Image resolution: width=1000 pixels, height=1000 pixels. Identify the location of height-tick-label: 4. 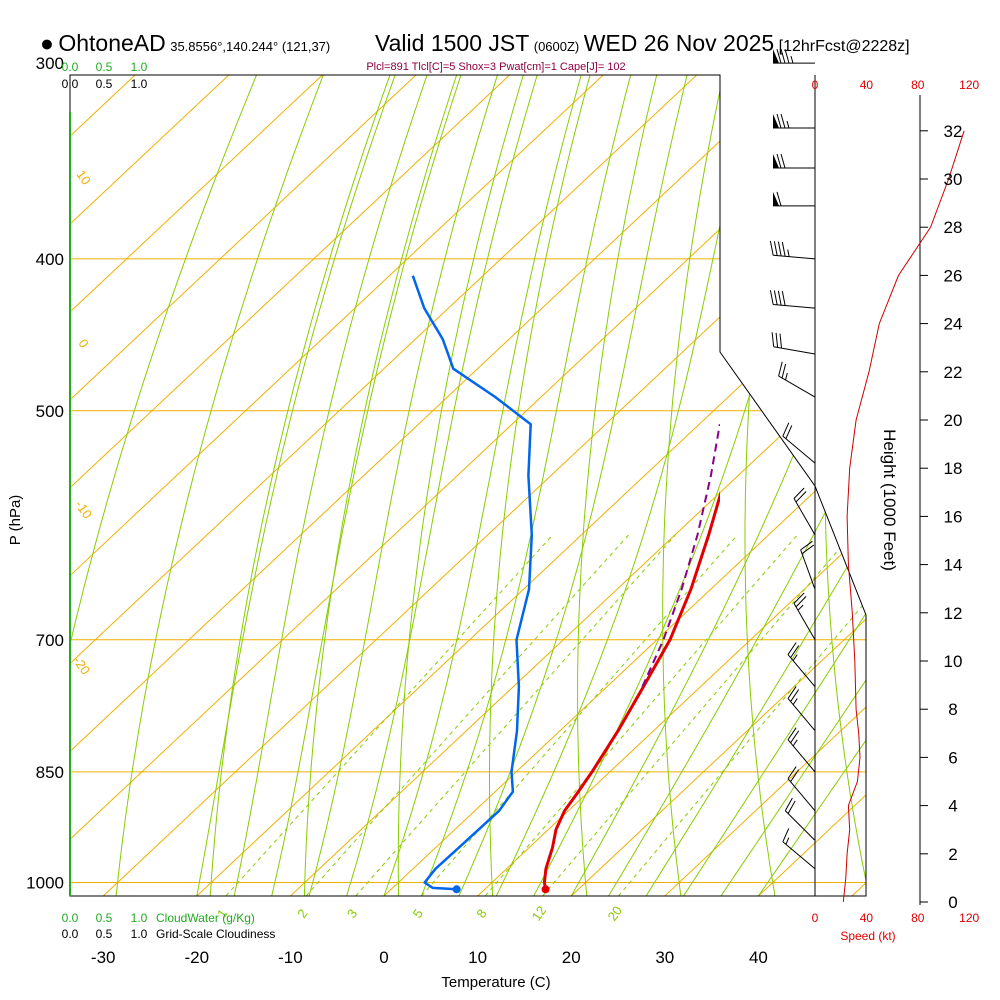
(952, 806).